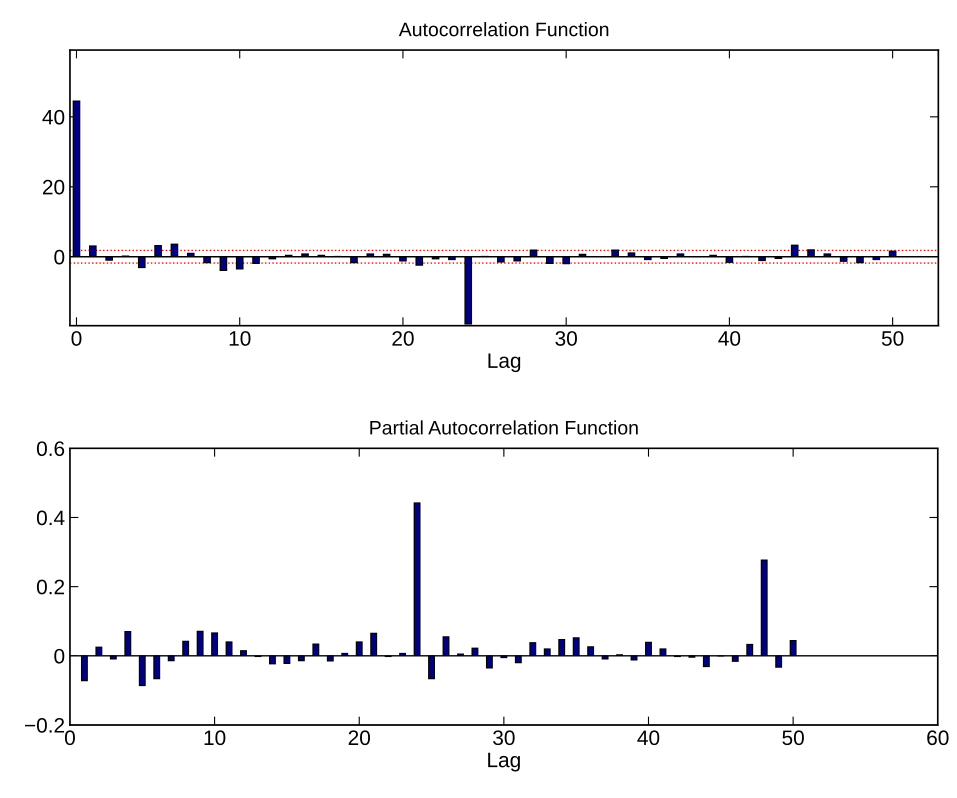  I want to click on y-tick-label: 0.6, so click(50, 448).